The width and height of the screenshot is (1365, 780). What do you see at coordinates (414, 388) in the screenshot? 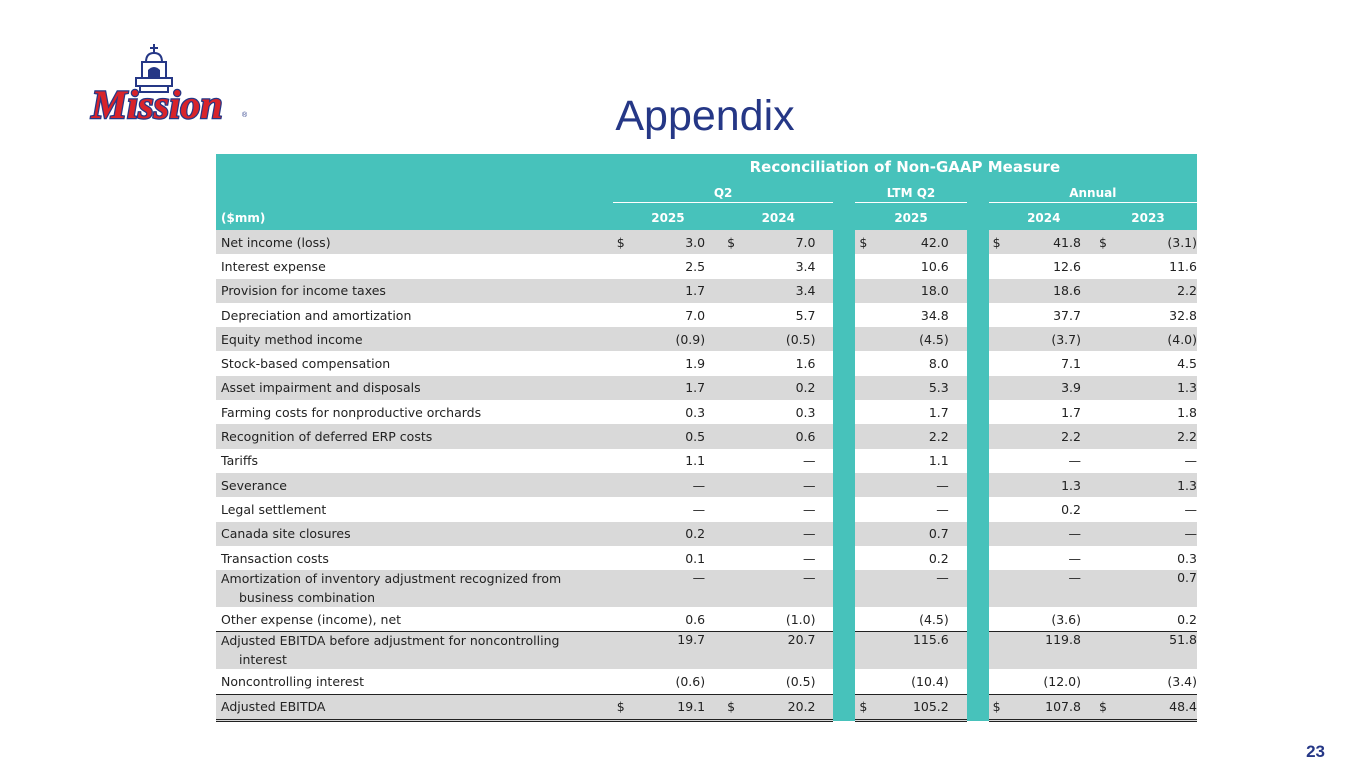
I see `row-label: Asset impairment and disposals` at bounding box center [414, 388].